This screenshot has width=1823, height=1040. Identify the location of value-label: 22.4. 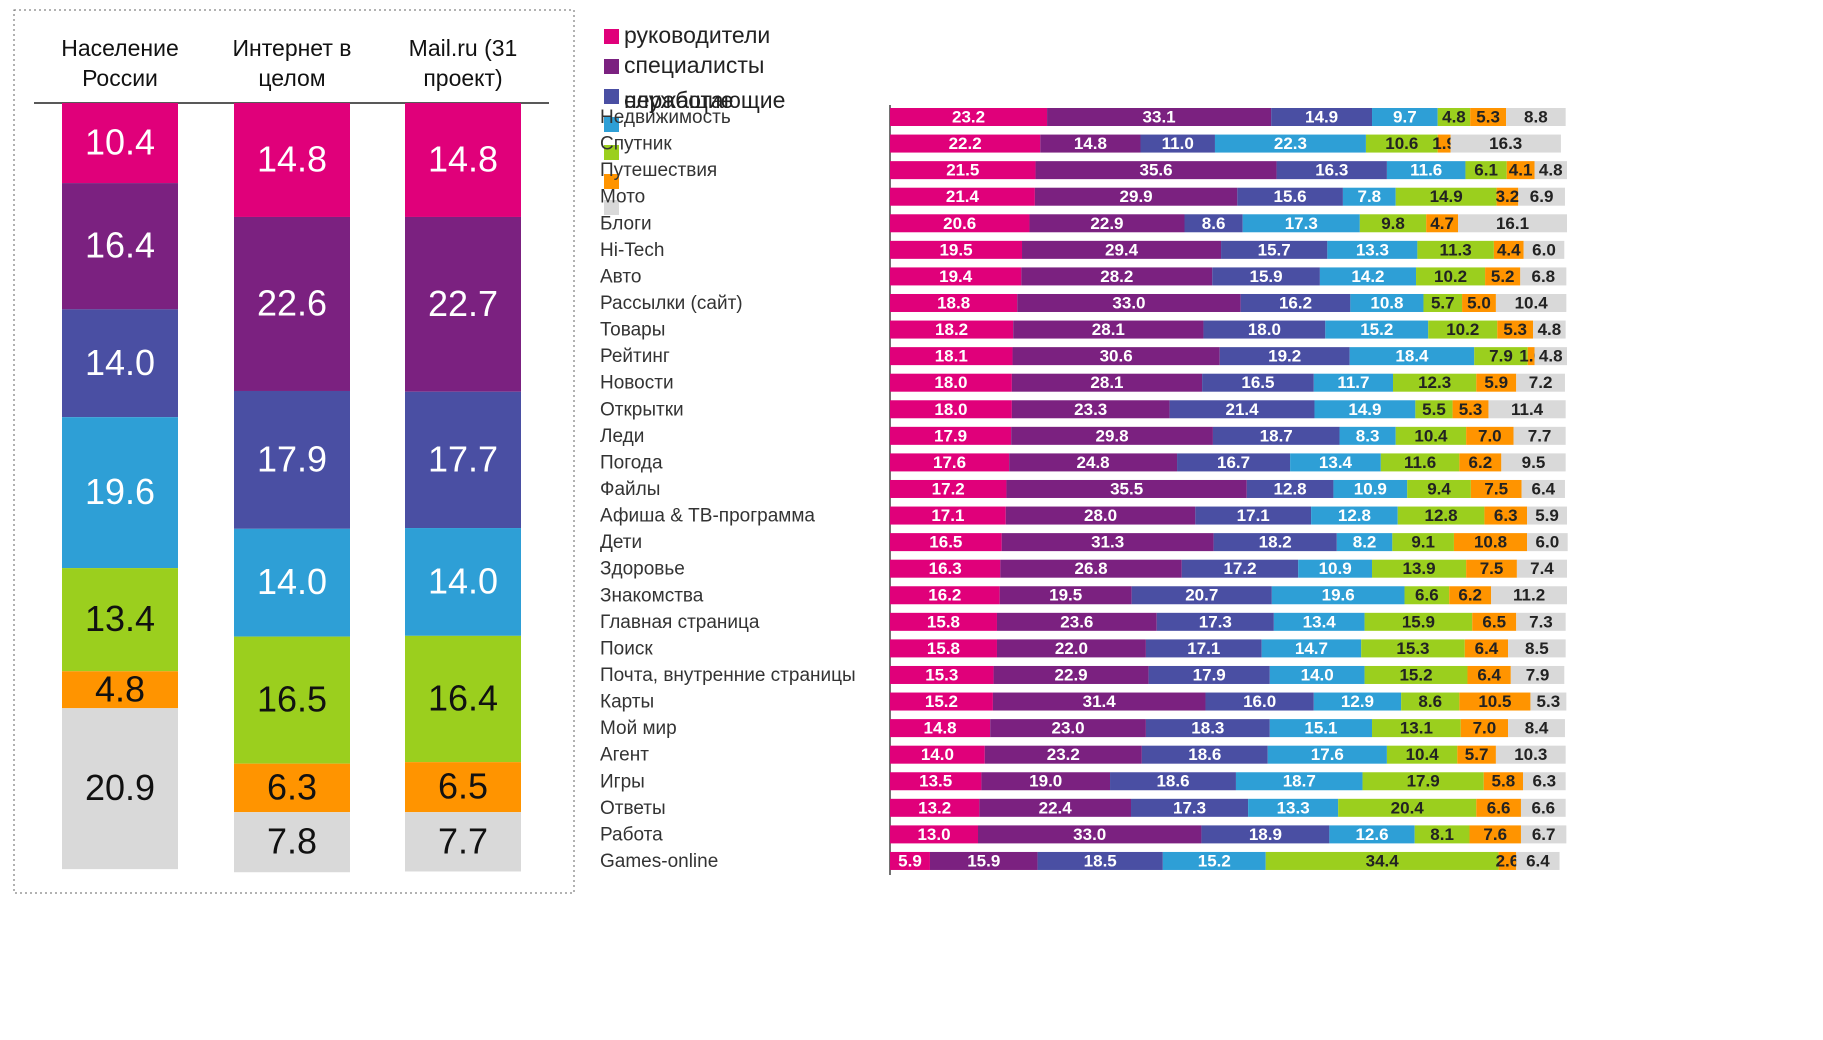
(1056, 807).